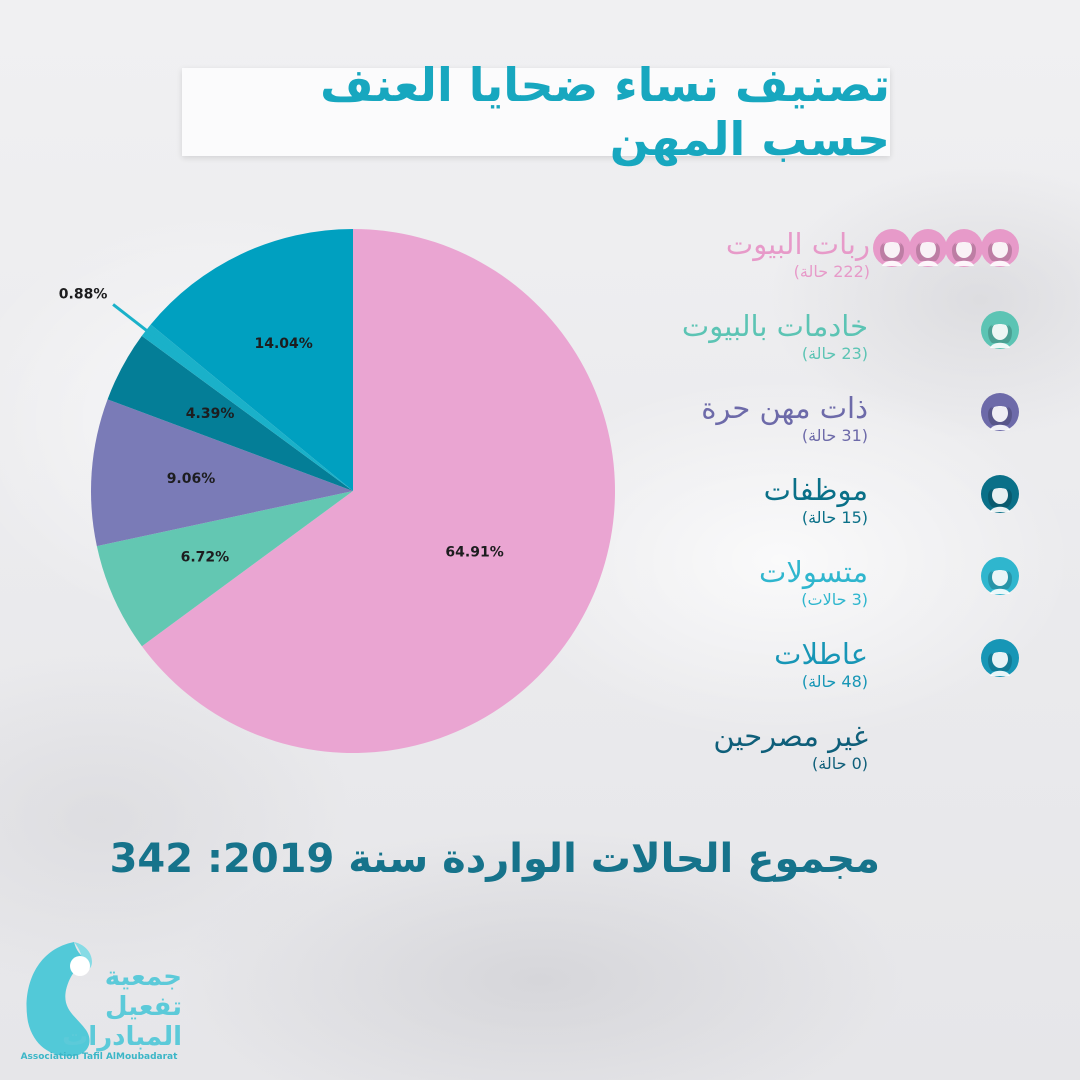  Describe the element at coordinates (143, 1007) in the screenshot. I see `logo-name-line: تفعيل` at that location.